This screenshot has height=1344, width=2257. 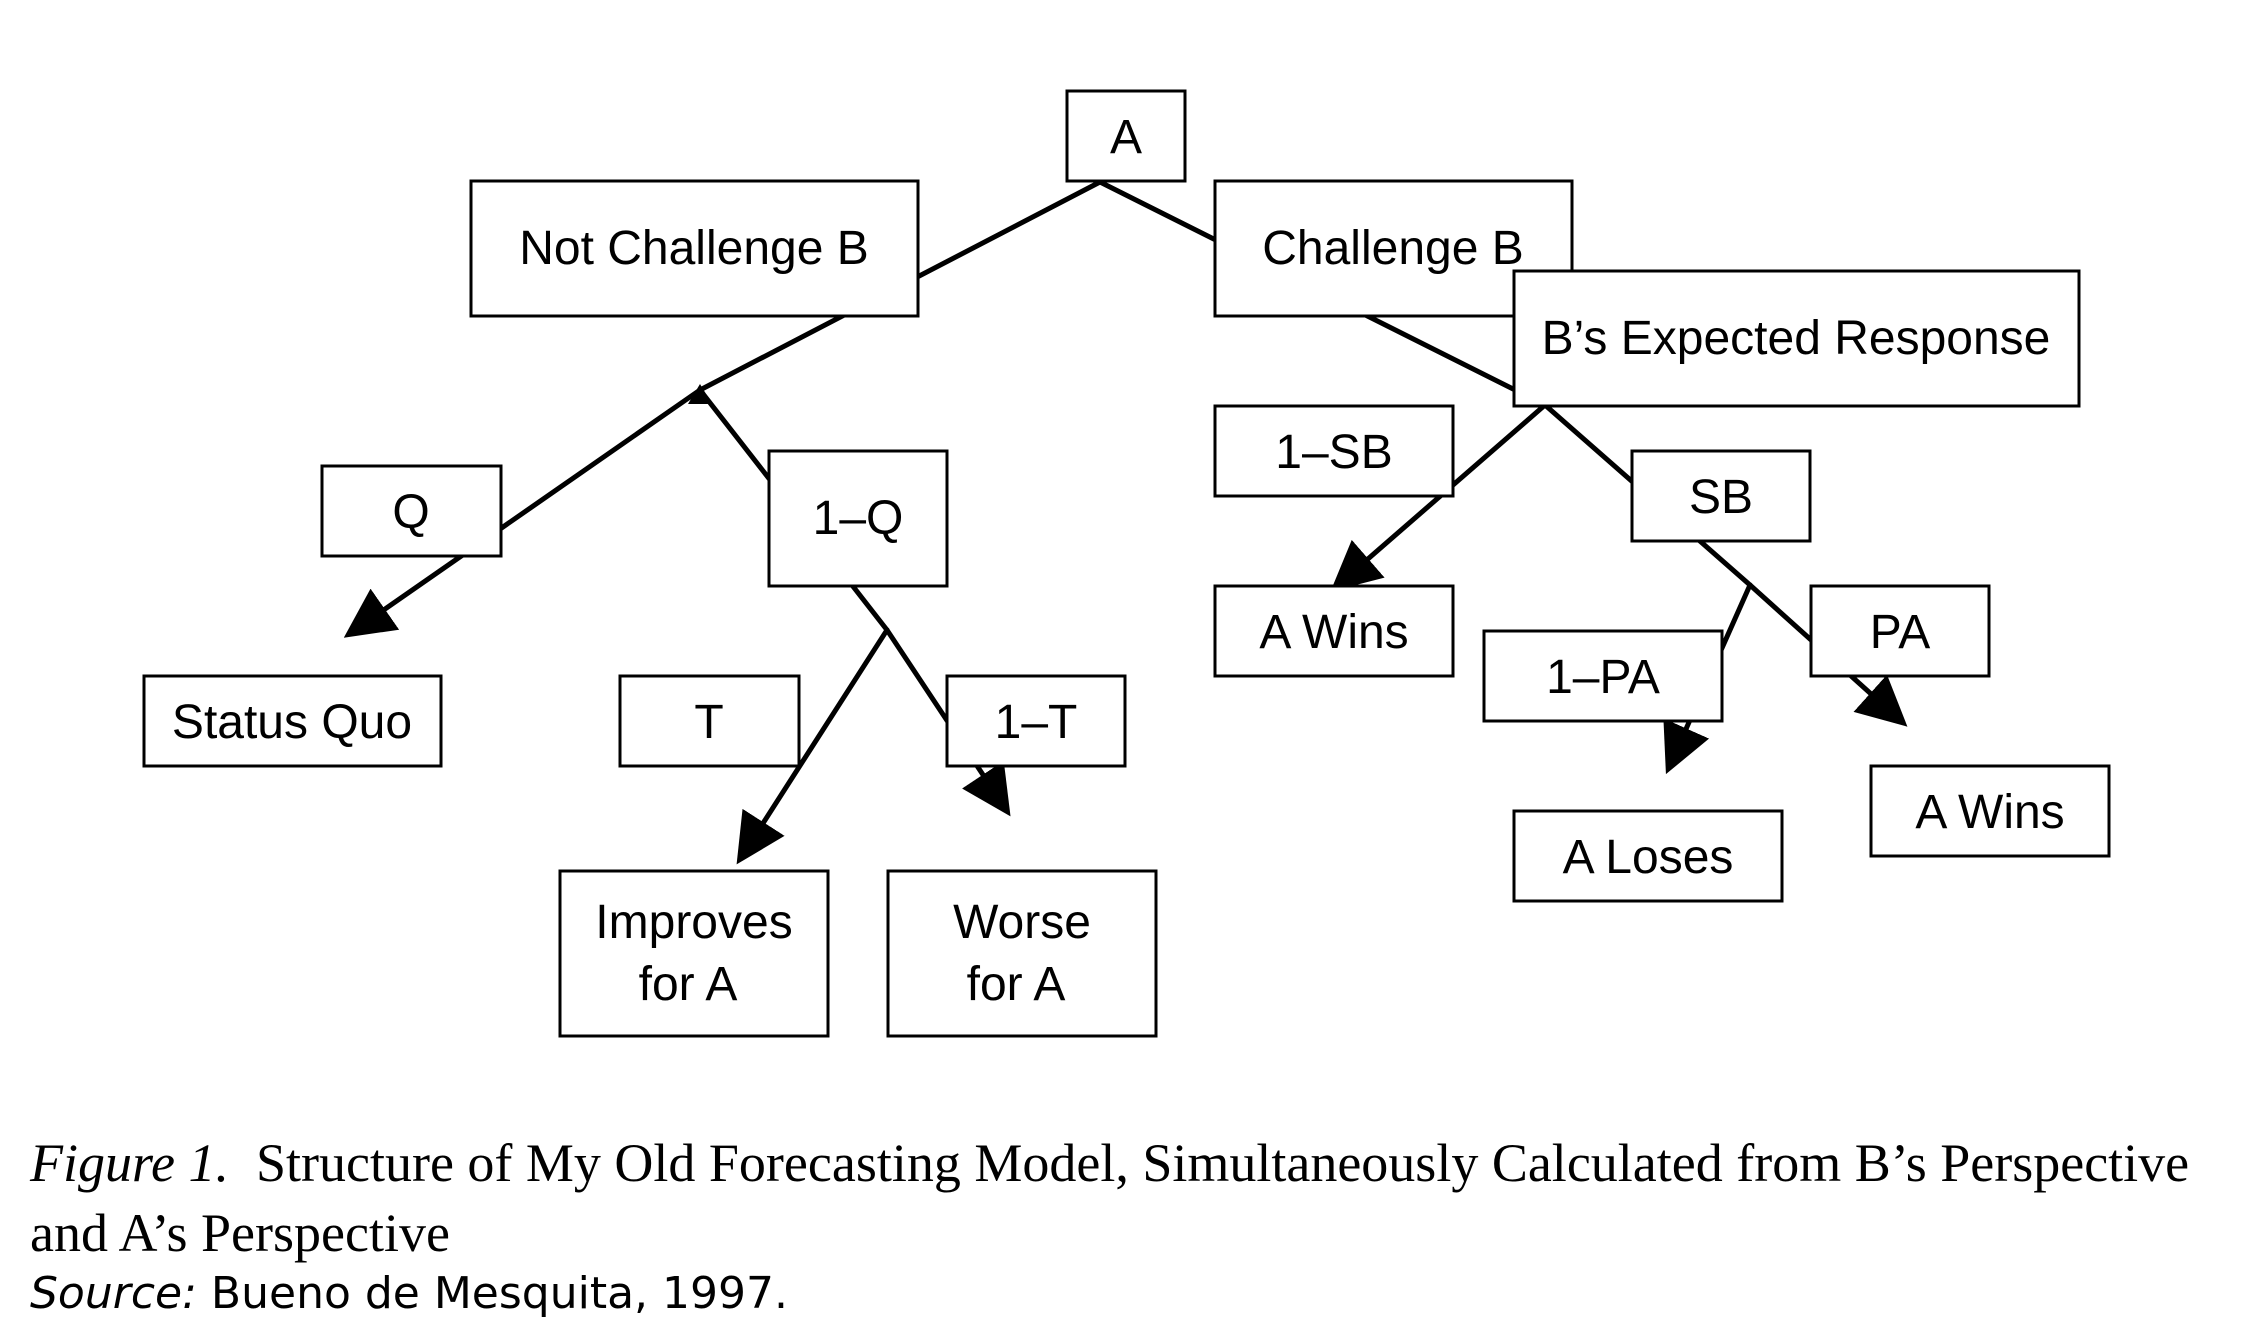 I want to click on source-line: Source: Bueno de Mesquita, 1997., so click(x=409, y=1293).